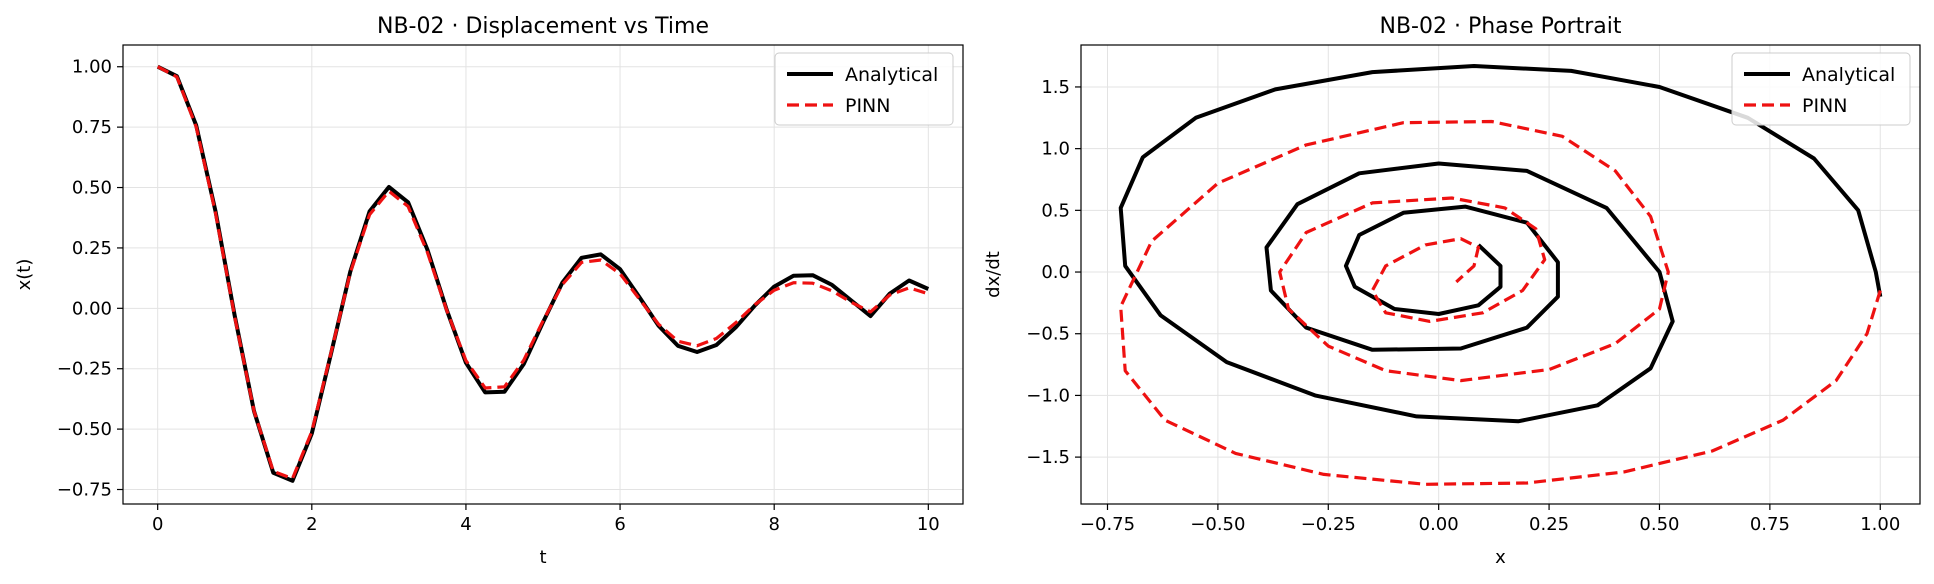  Describe the element at coordinates (868, 106) in the screenshot. I see `displacement-legend-label-pinn: PINN` at that location.